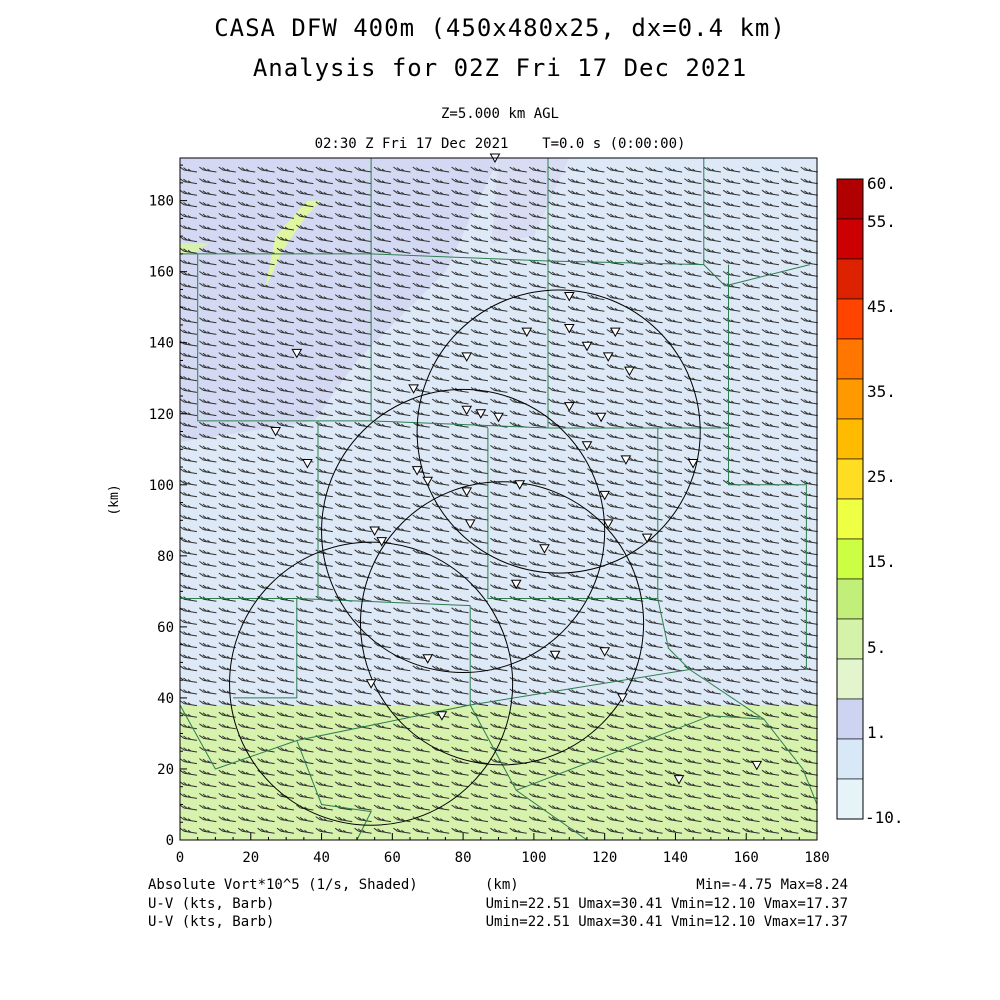 The height and width of the screenshot is (1000, 1000). Describe the element at coordinates (258, 426) in the screenshot. I see `county-line` at that location.